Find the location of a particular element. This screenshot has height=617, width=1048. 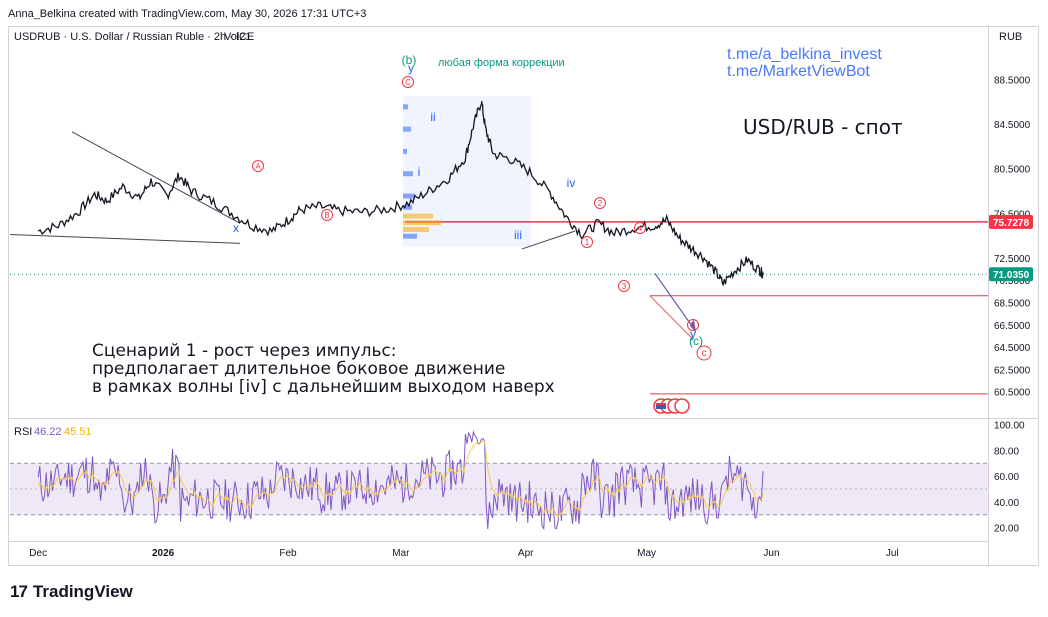

wave-label-B: B is located at coordinates (326, 215).